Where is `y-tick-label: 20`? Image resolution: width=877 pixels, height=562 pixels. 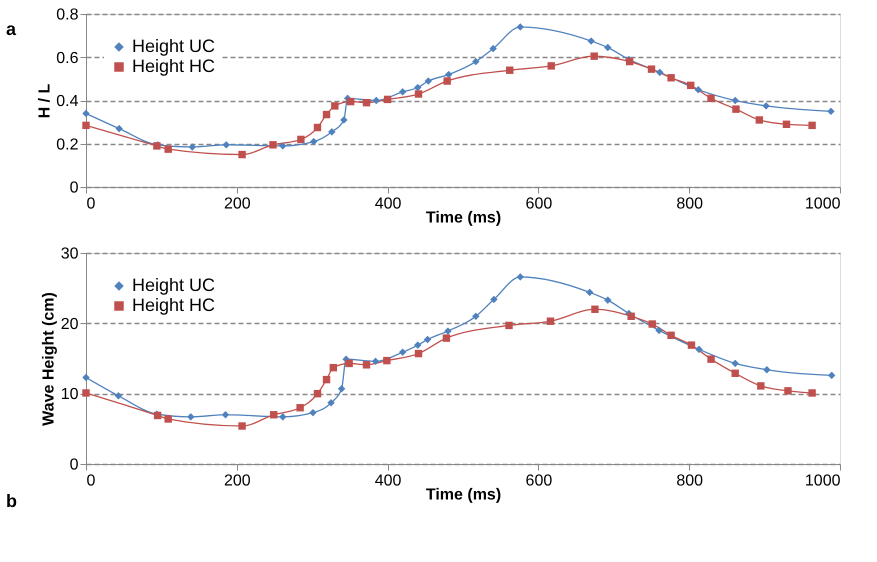
y-tick-label: 20 is located at coordinates (69, 324).